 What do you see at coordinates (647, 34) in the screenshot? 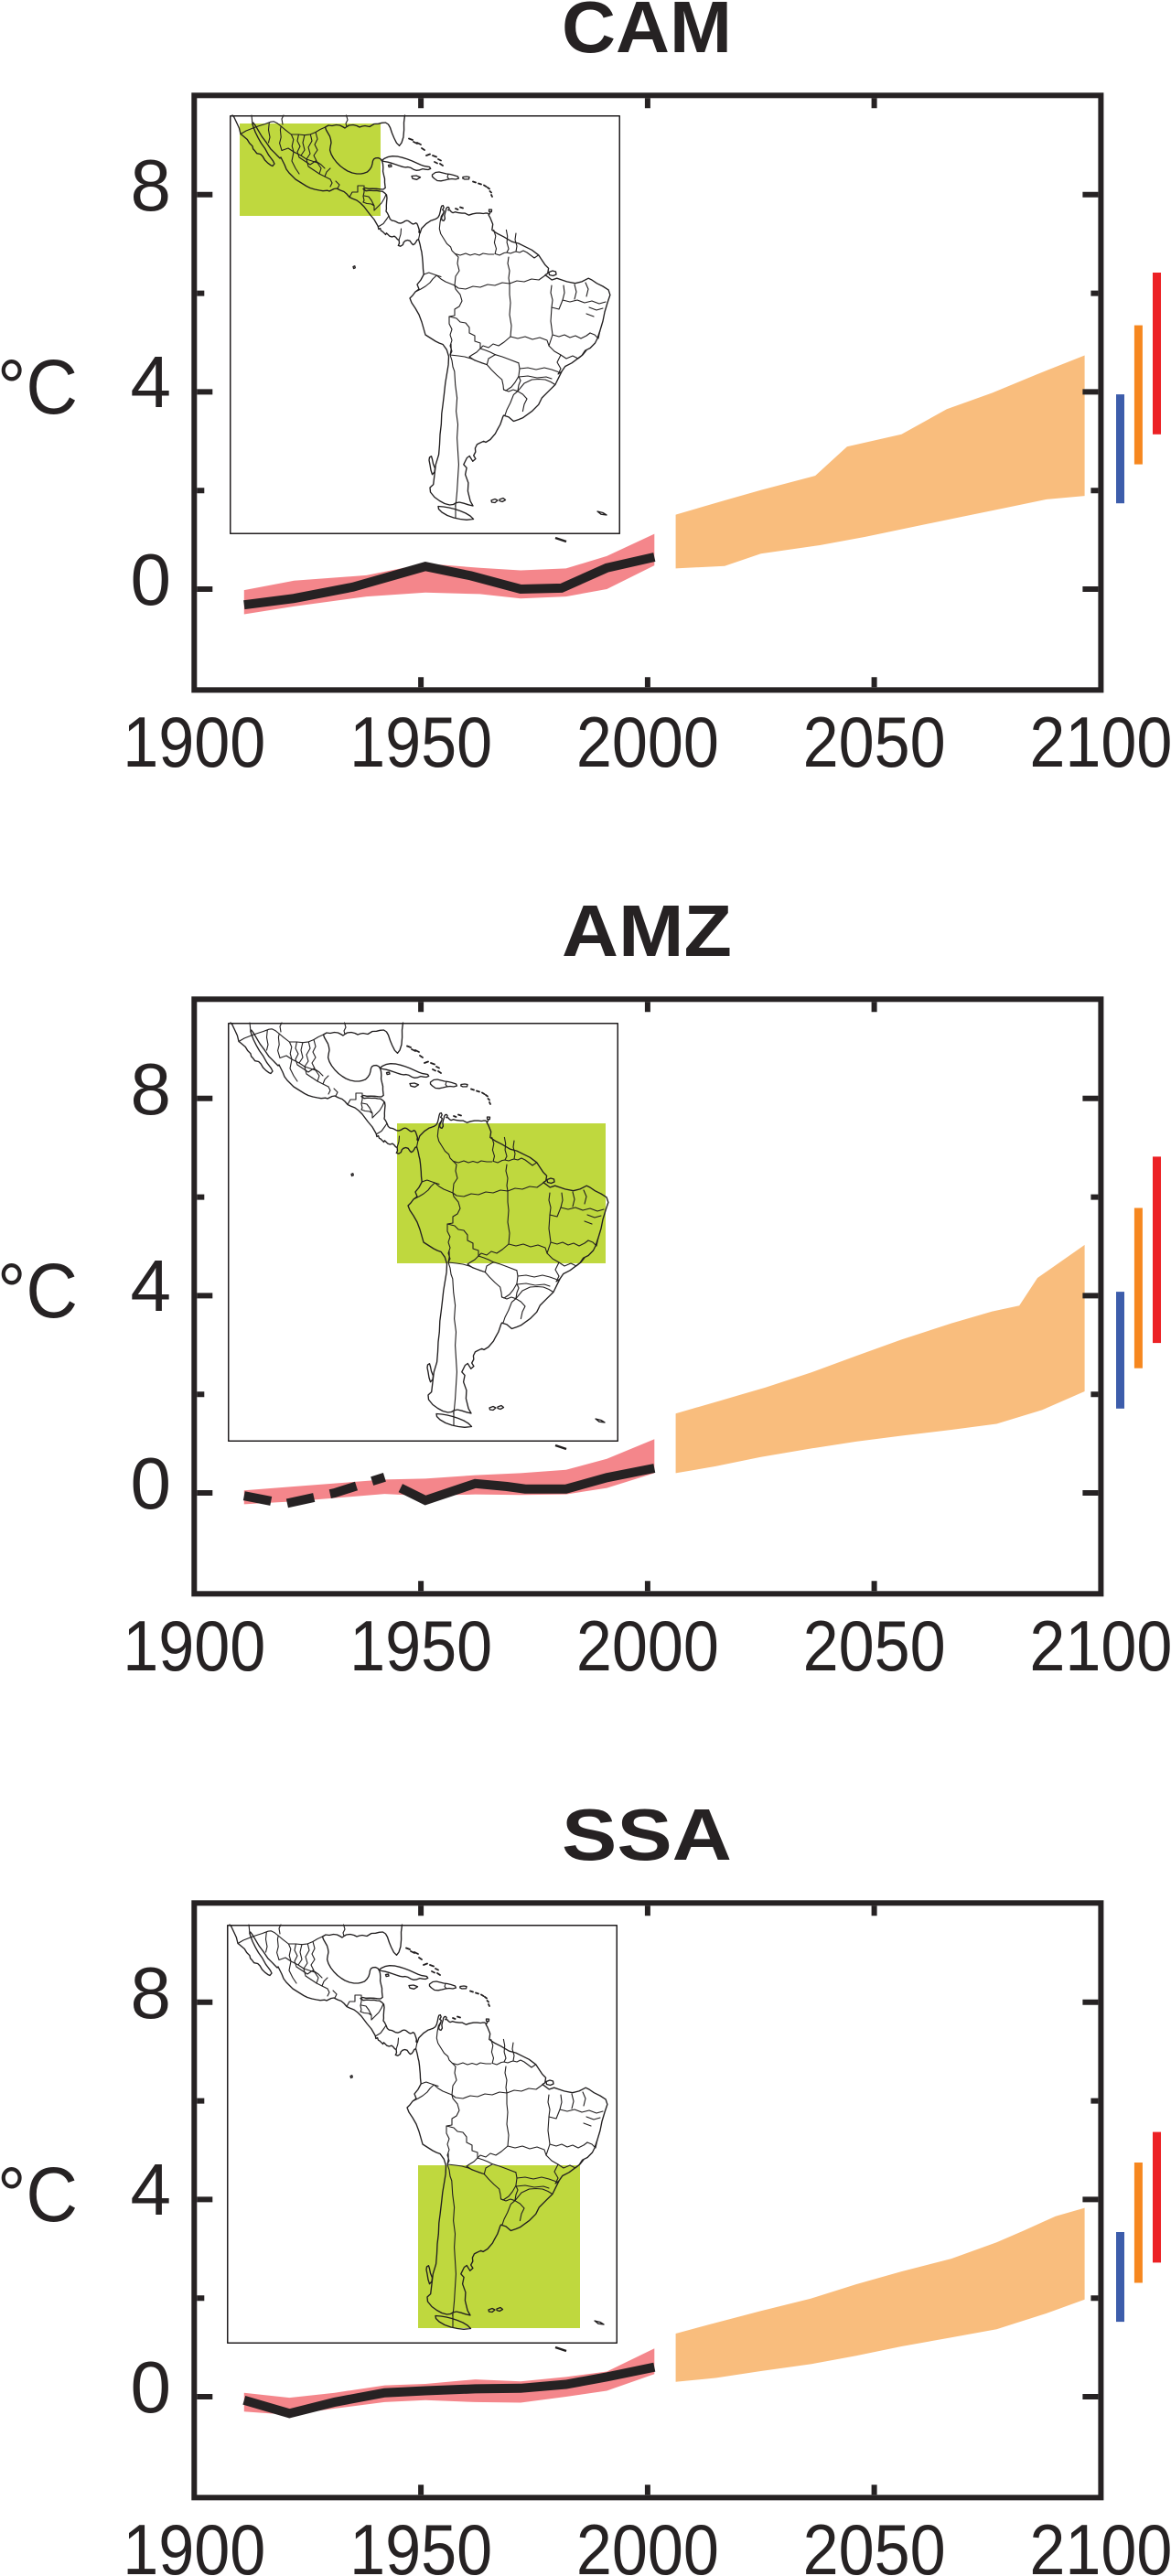
I see `svg-text: CAM` at bounding box center [647, 34].